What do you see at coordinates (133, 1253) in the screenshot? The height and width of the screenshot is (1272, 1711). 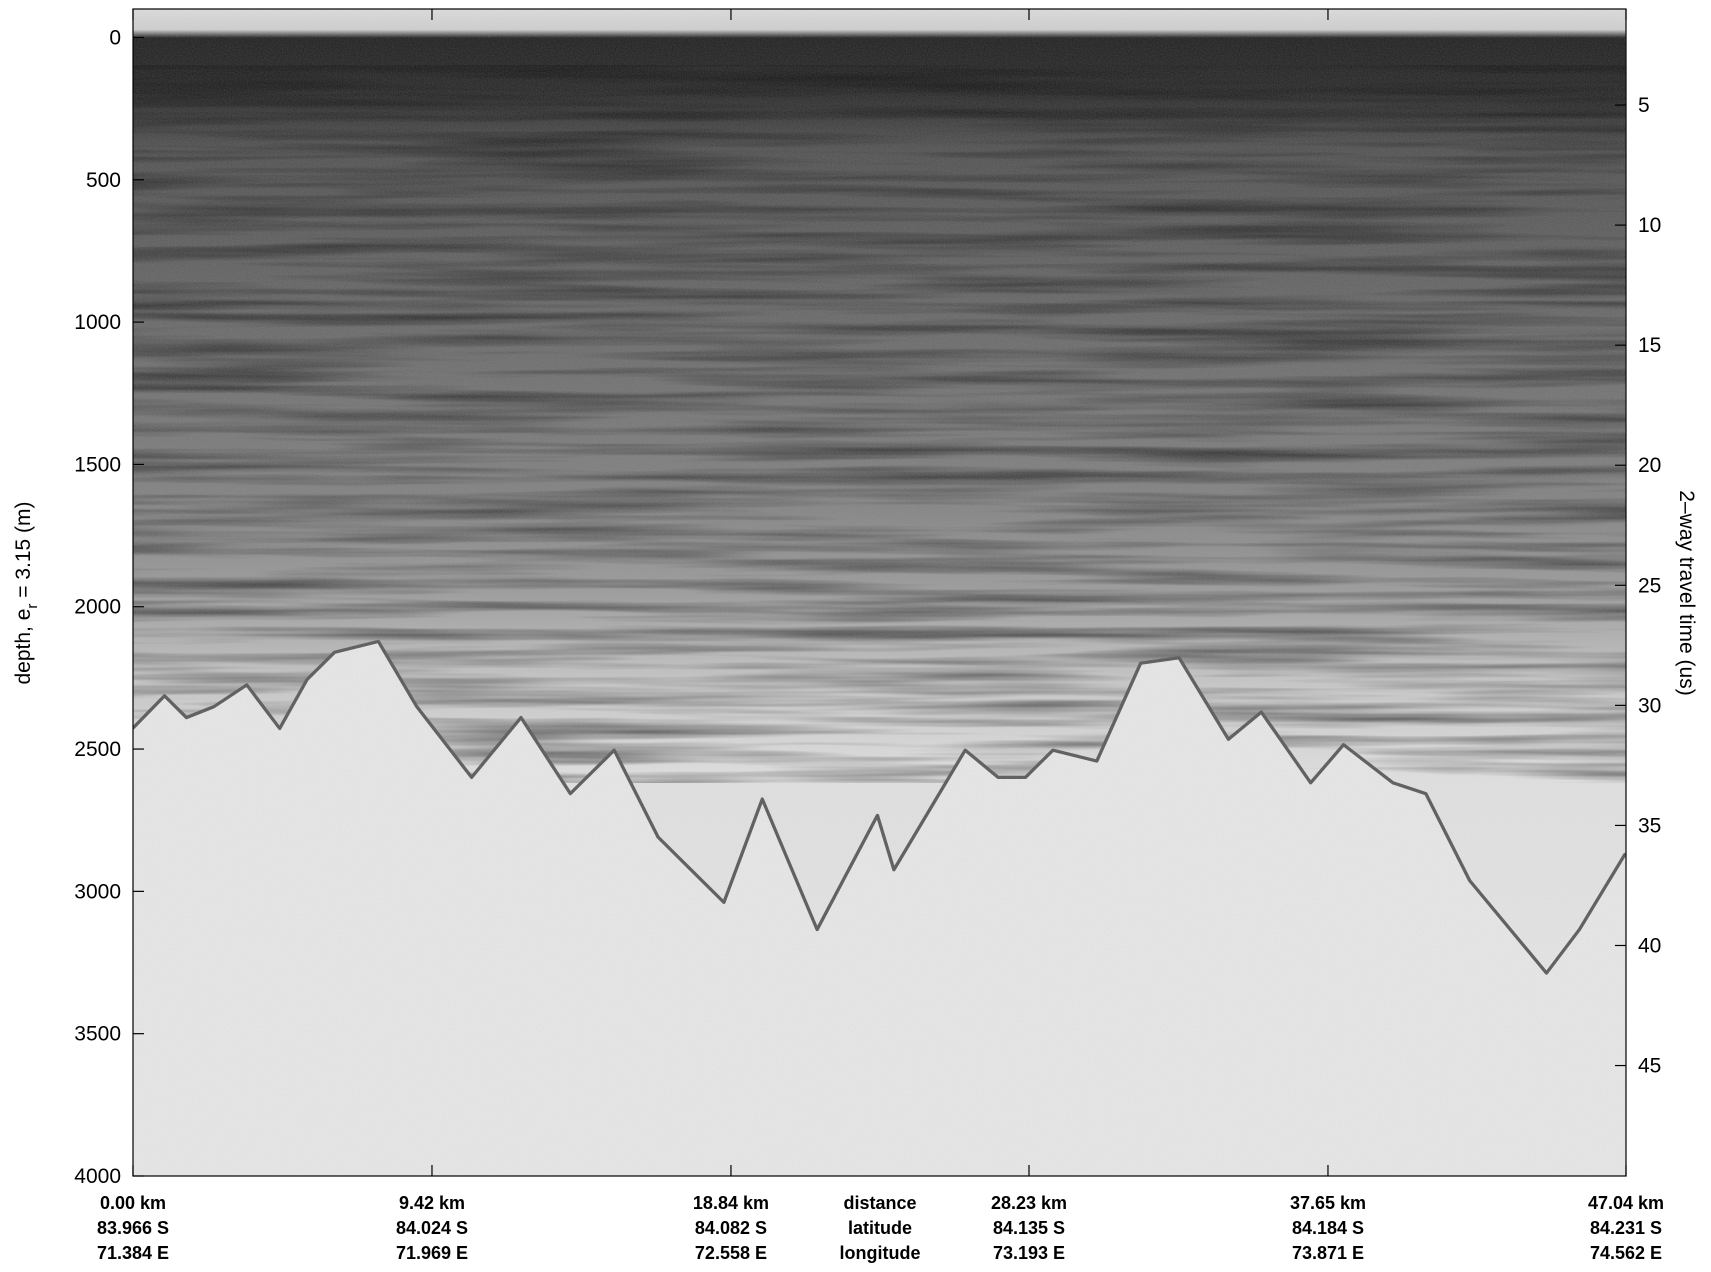 I see `longitude-label: 71.384 E` at bounding box center [133, 1253].